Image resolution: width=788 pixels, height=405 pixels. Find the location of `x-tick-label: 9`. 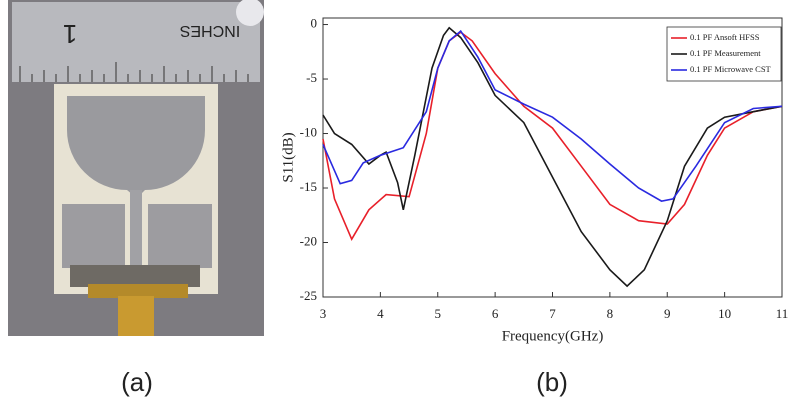

x-tick-label: 9 is located at coordinates (667, 313).